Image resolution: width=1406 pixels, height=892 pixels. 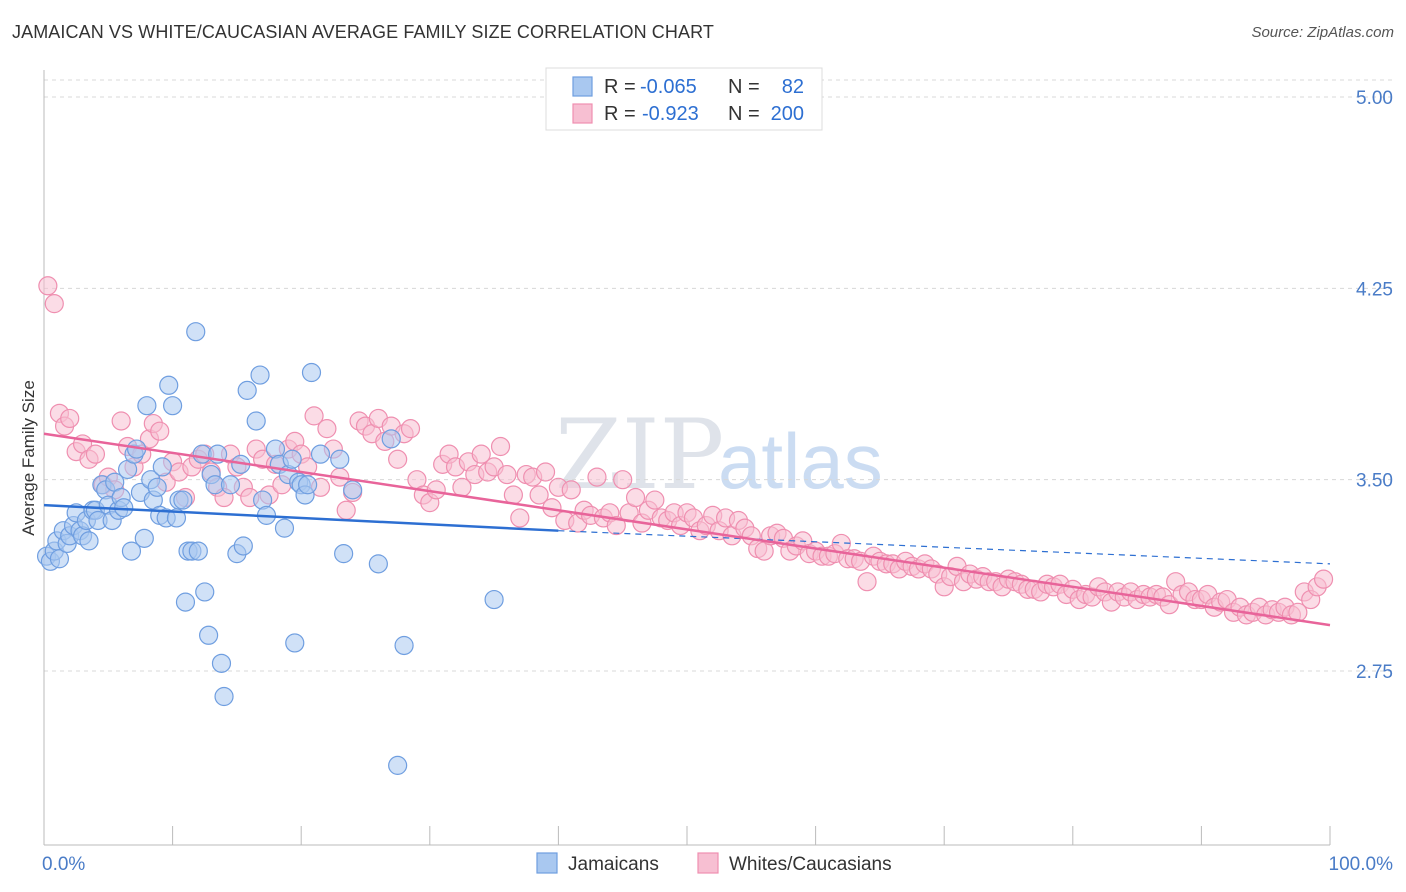 What do you see at coordinates (1374, 481) in the screenshot?
I see `y-tick-label: 3.50` at bounding box center [1374, 481].